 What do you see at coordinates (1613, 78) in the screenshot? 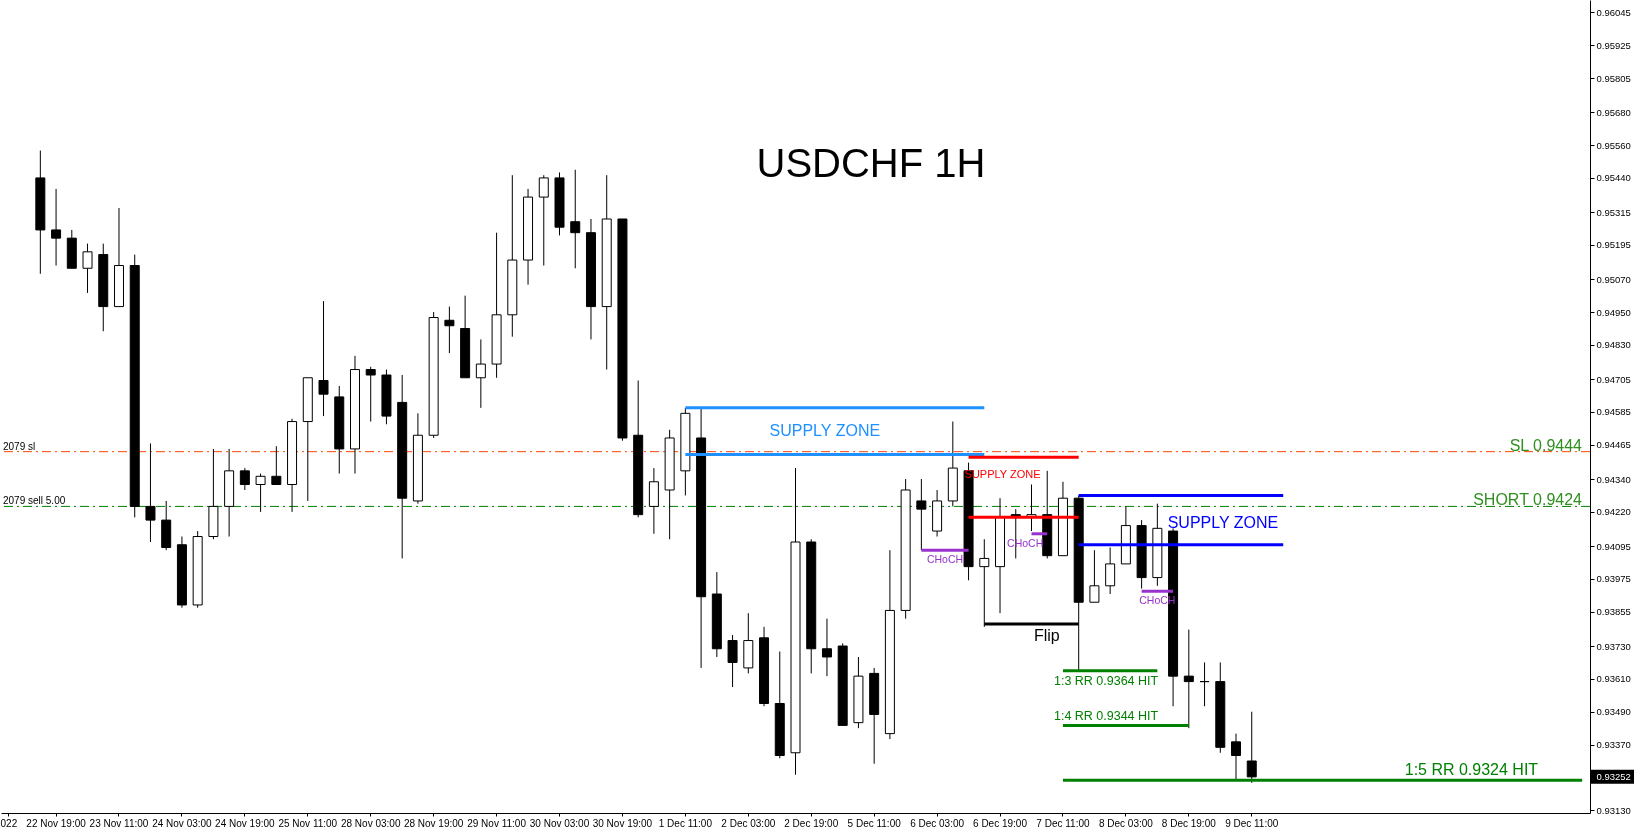
I see `y-tick-label: 0.95805` at bounding box center [1613, 78].